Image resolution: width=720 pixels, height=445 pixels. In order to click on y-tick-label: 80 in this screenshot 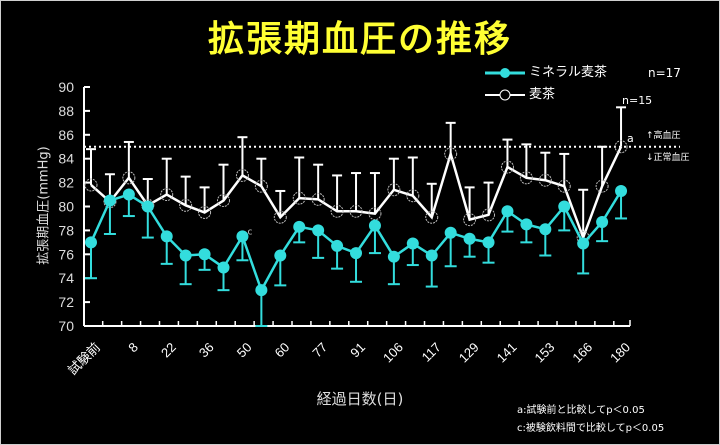, I will do `click(66, 207)`.